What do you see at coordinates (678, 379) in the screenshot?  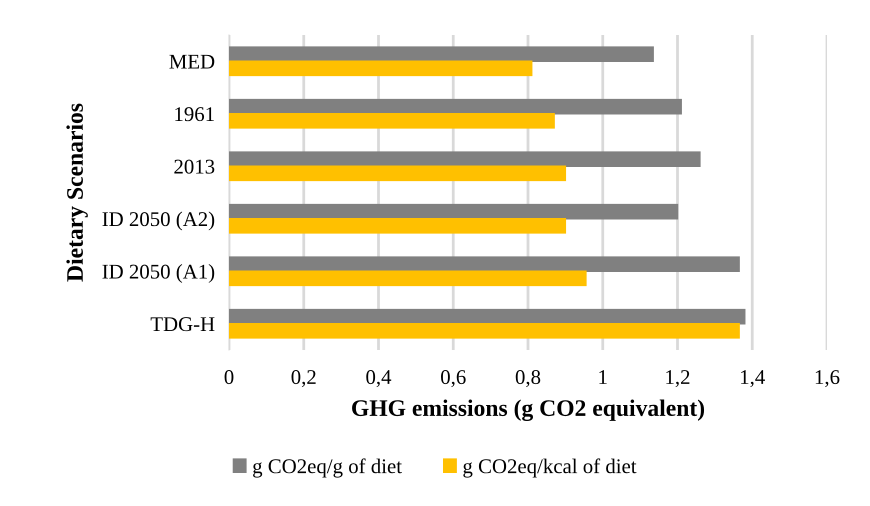 I see `x-tick-label: 1,2` at bounding box center [678, 379].